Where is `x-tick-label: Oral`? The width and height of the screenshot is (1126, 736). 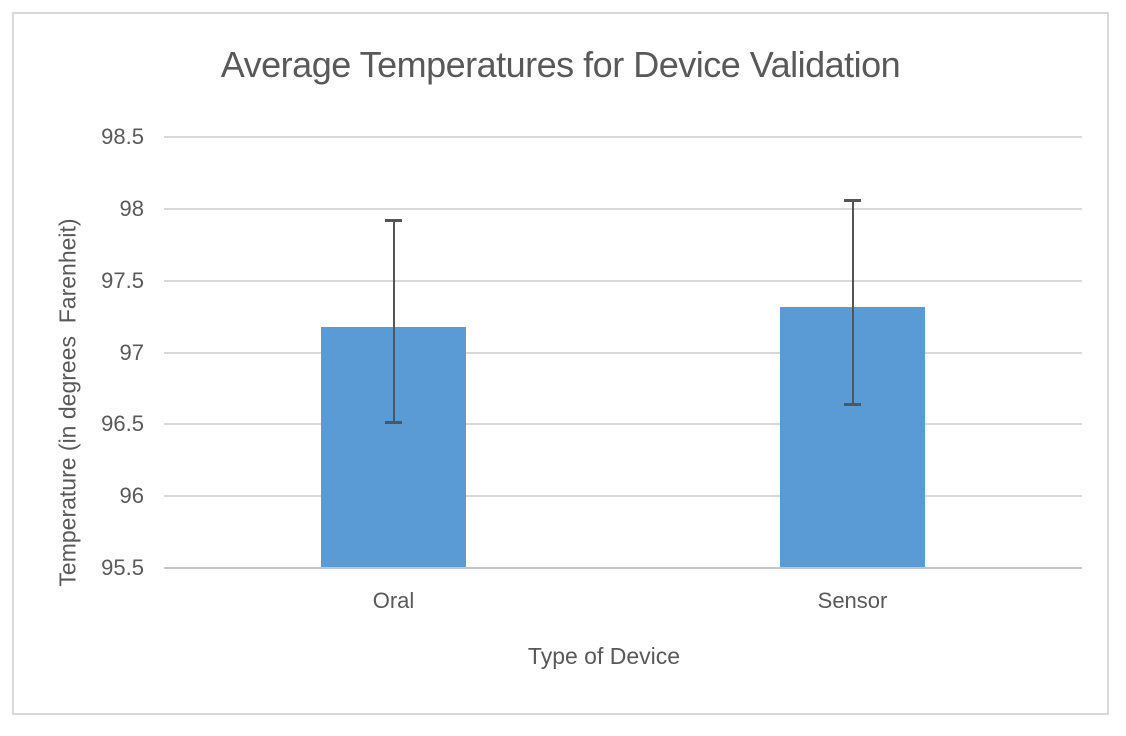
x-tick-label: Oral is located at coordinates (393, 600).